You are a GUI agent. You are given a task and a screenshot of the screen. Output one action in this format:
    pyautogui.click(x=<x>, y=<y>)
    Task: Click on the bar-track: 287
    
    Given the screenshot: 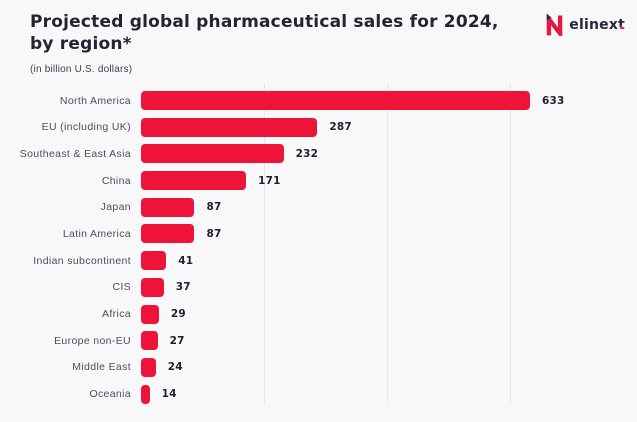 What is the action you would take?
    pyautogui.click(x=389, y=127)
    